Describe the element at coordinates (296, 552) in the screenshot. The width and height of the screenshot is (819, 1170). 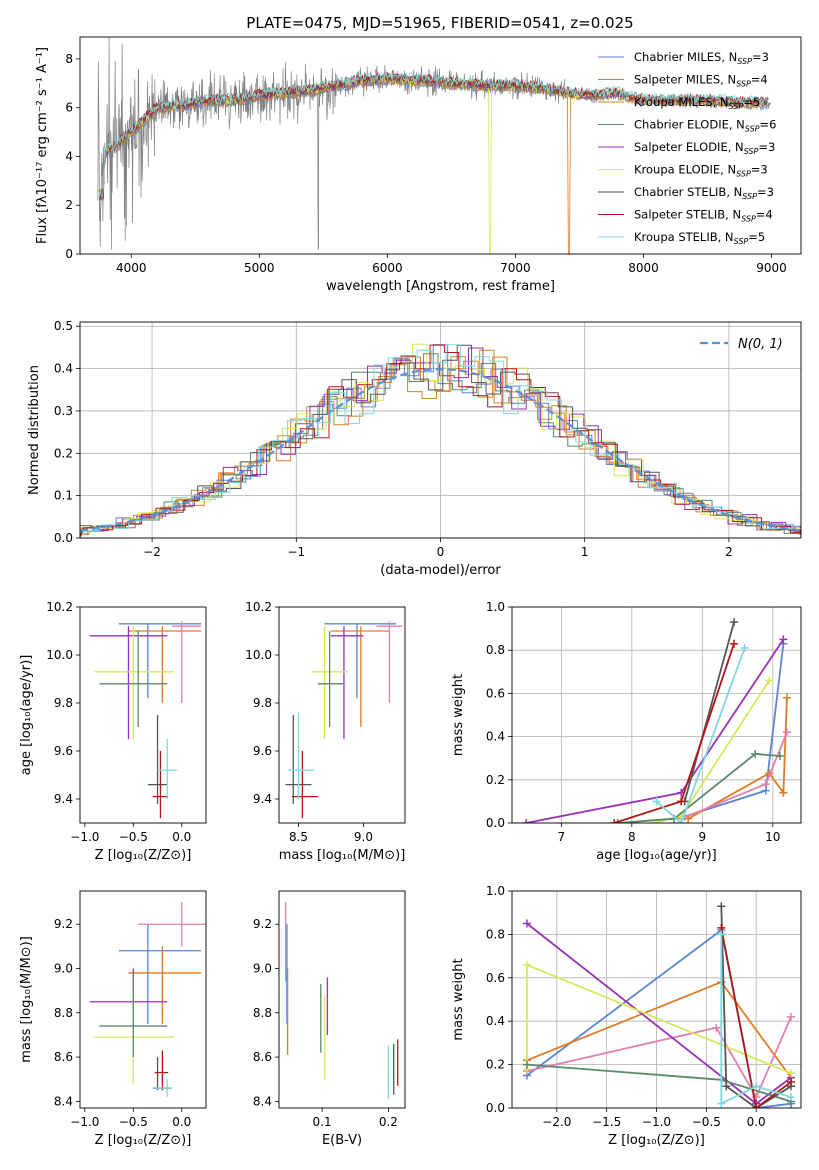
I see `x-tick-label: −1` at that location.